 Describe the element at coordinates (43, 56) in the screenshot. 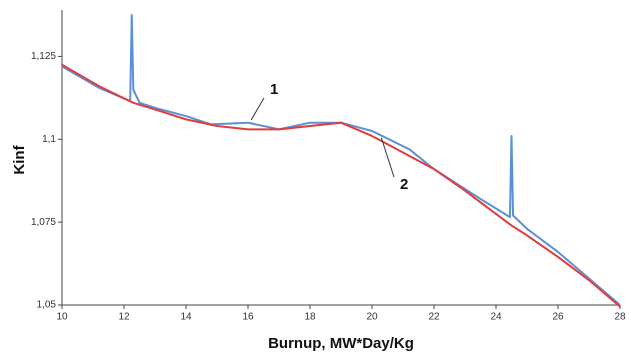

I see `y-tick-label: 1,125` at that location.